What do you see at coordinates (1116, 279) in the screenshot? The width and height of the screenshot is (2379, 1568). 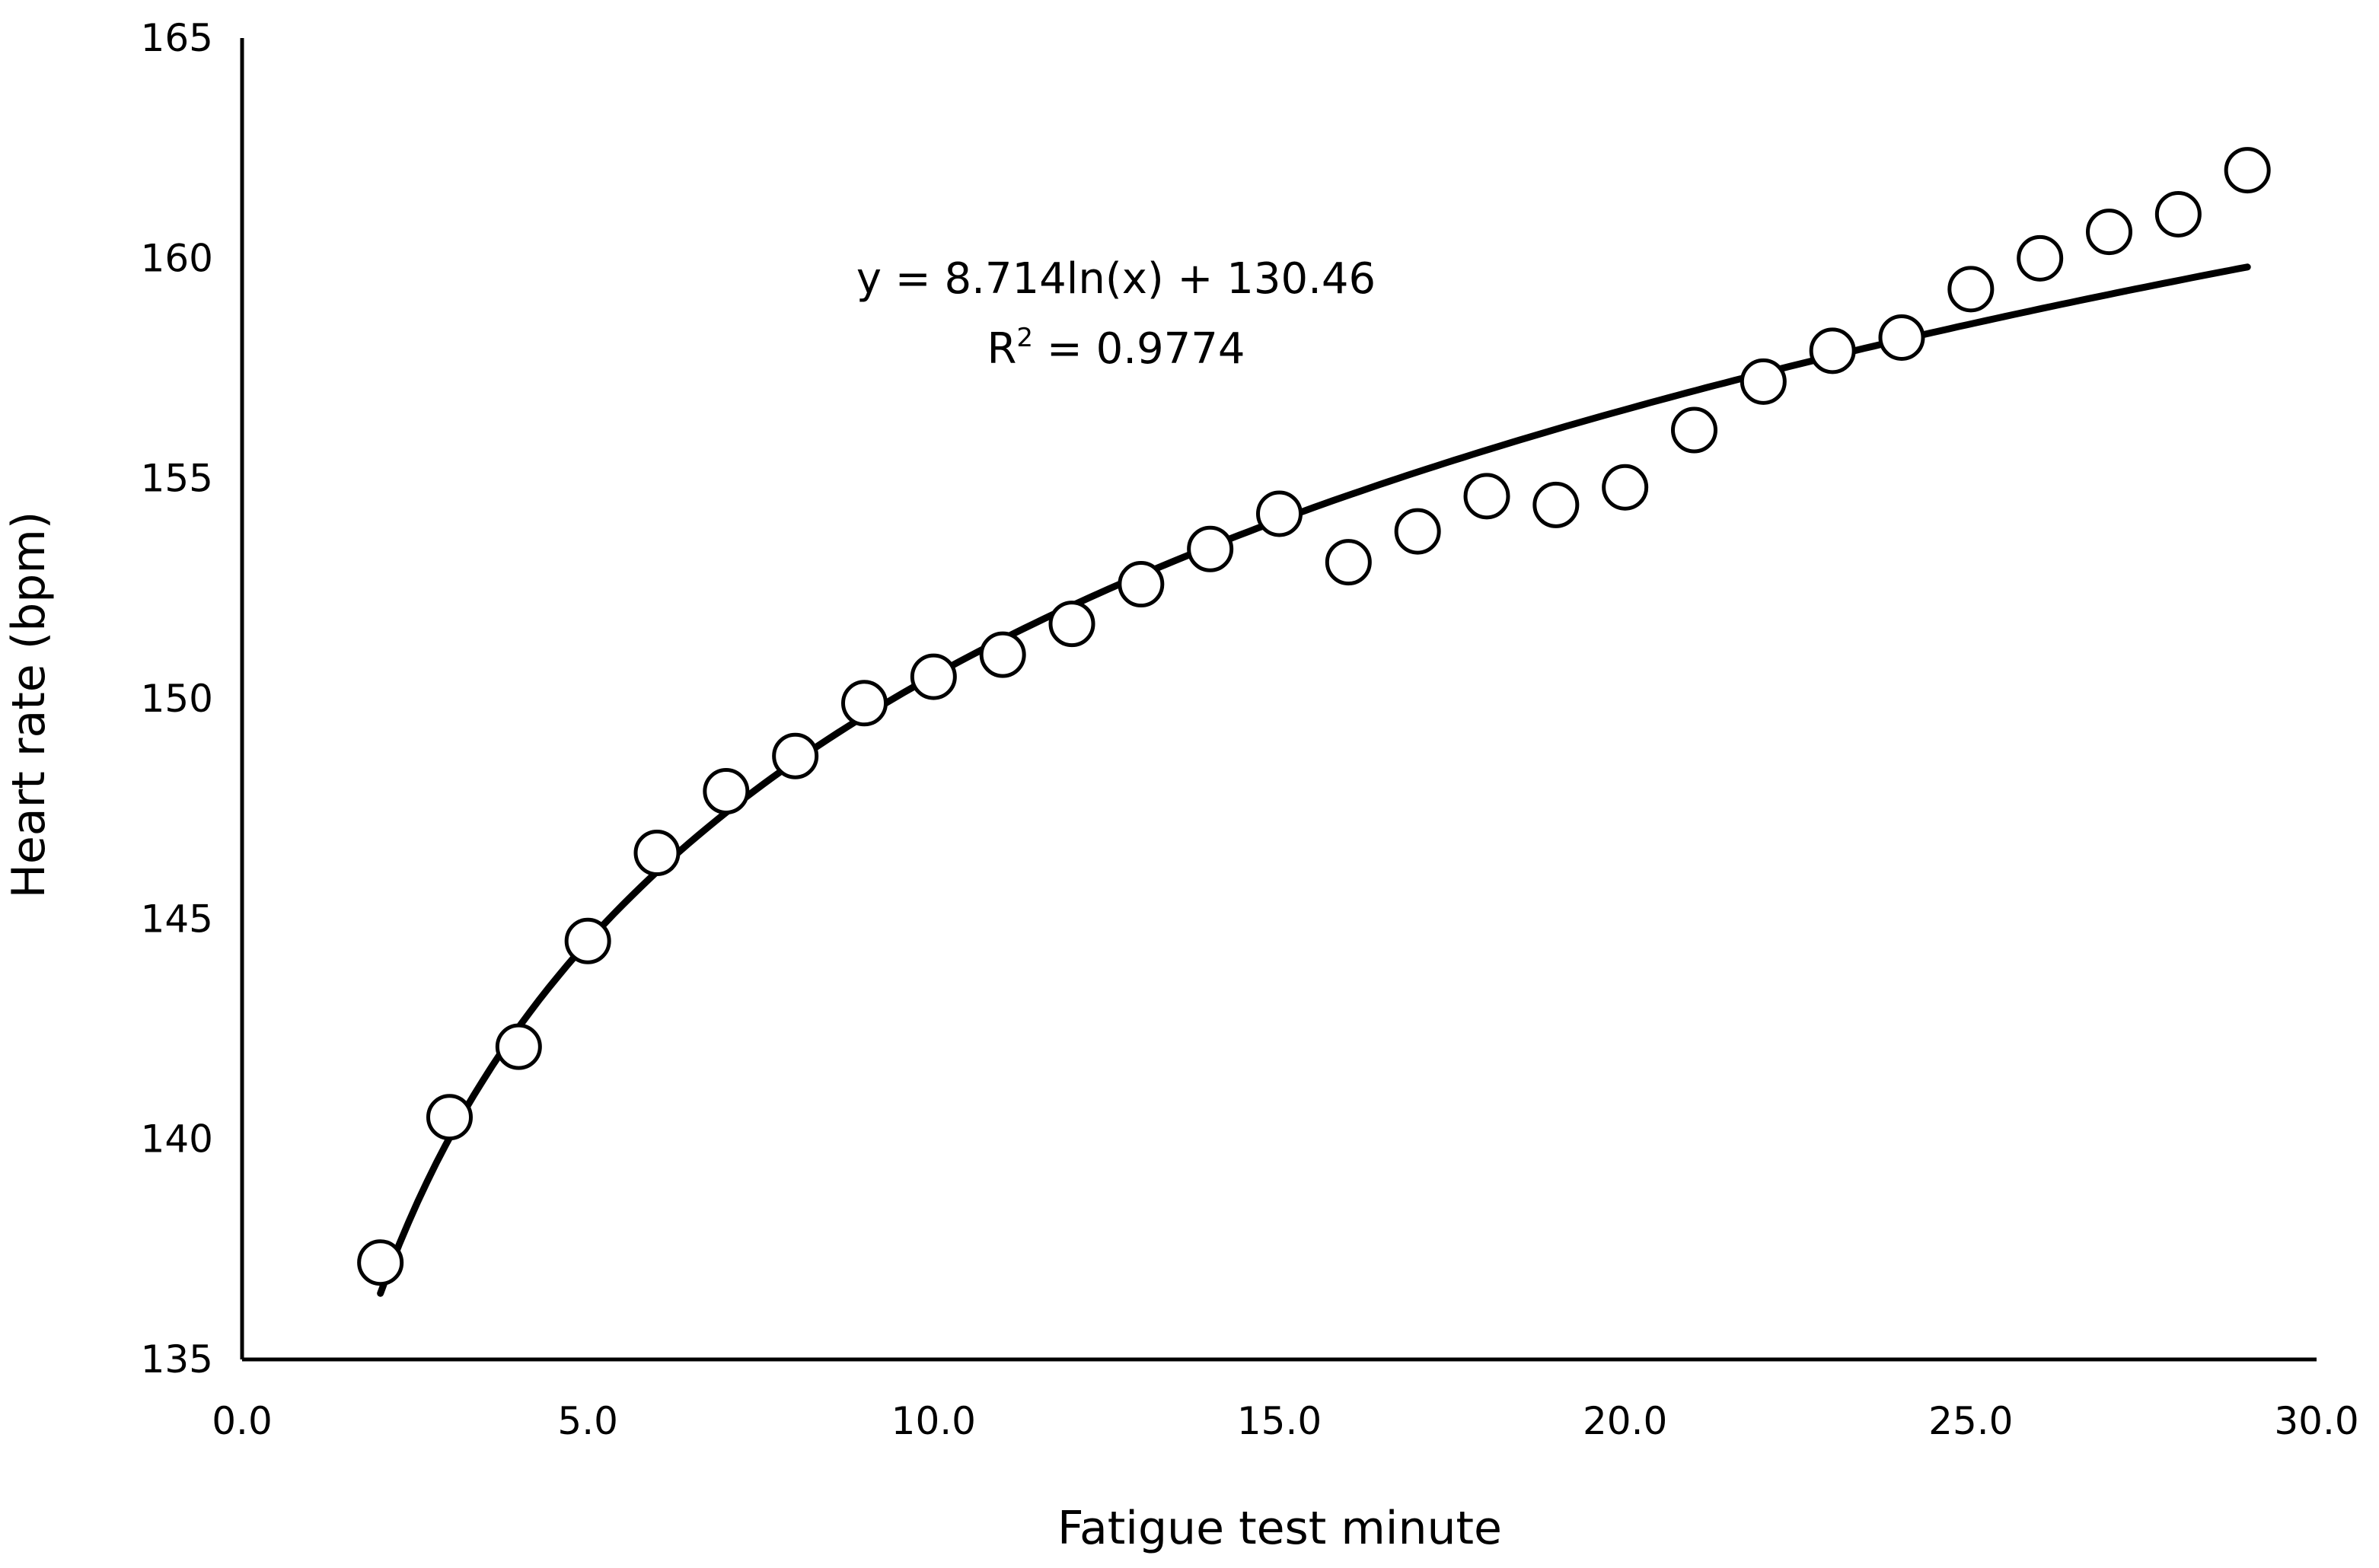 I see `trendline-equation: y = 8.714ln(x) + 130.46` at bounding box center [1116, 279].